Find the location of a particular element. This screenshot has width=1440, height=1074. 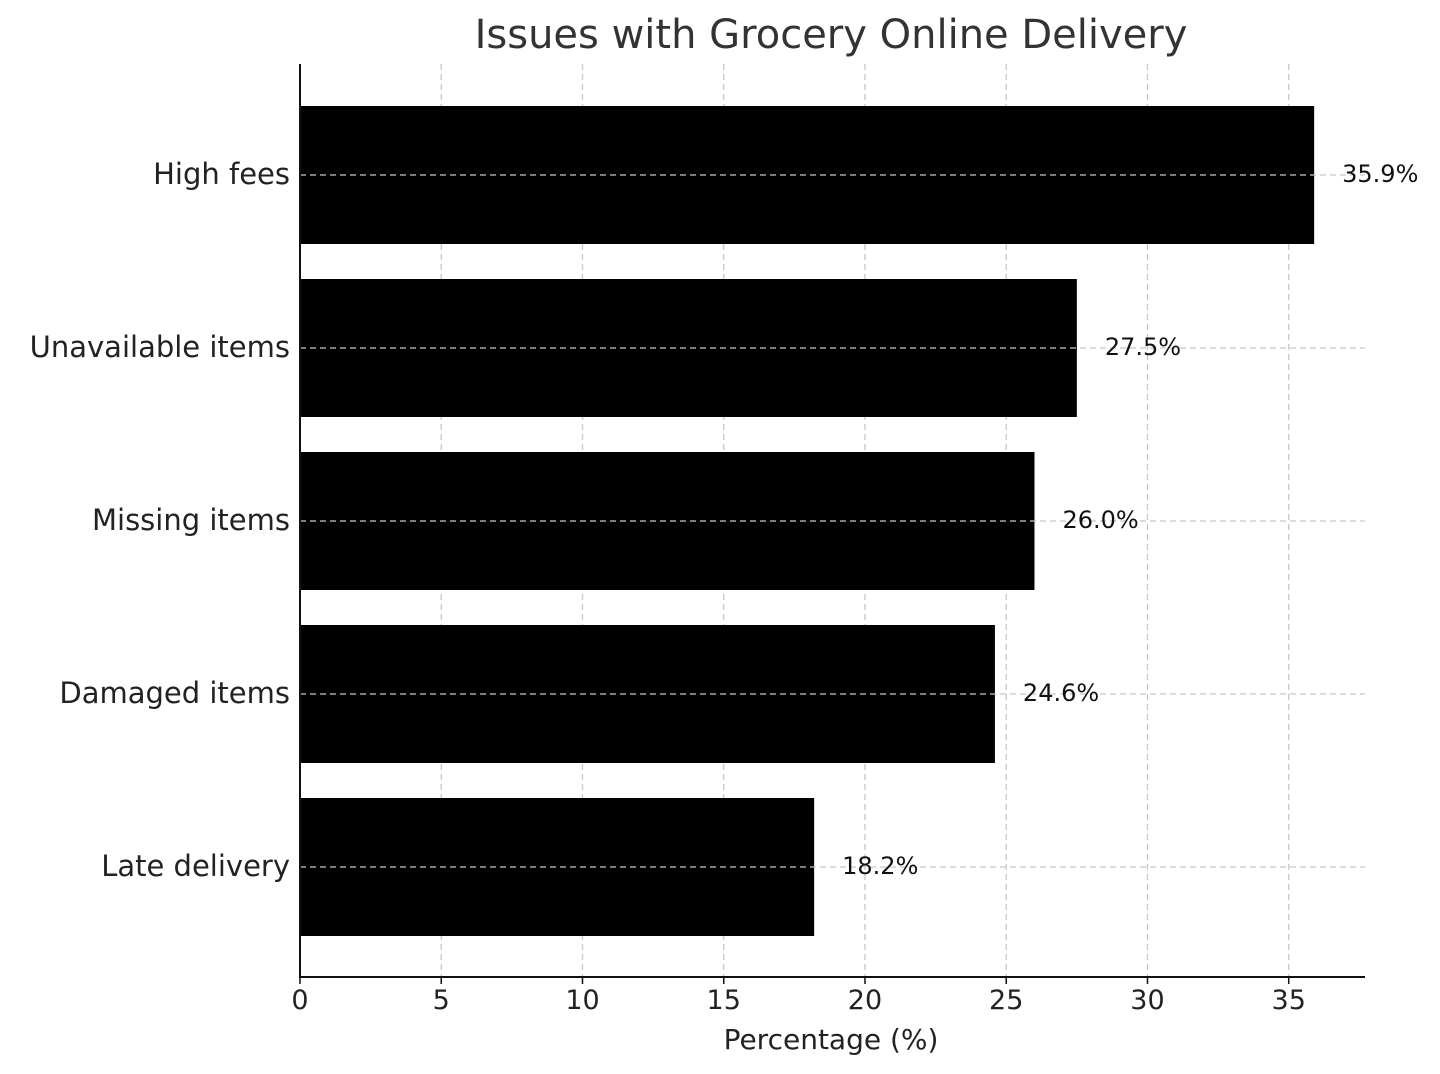

value-label: 26.0% is located at coordinates (1100, 520).